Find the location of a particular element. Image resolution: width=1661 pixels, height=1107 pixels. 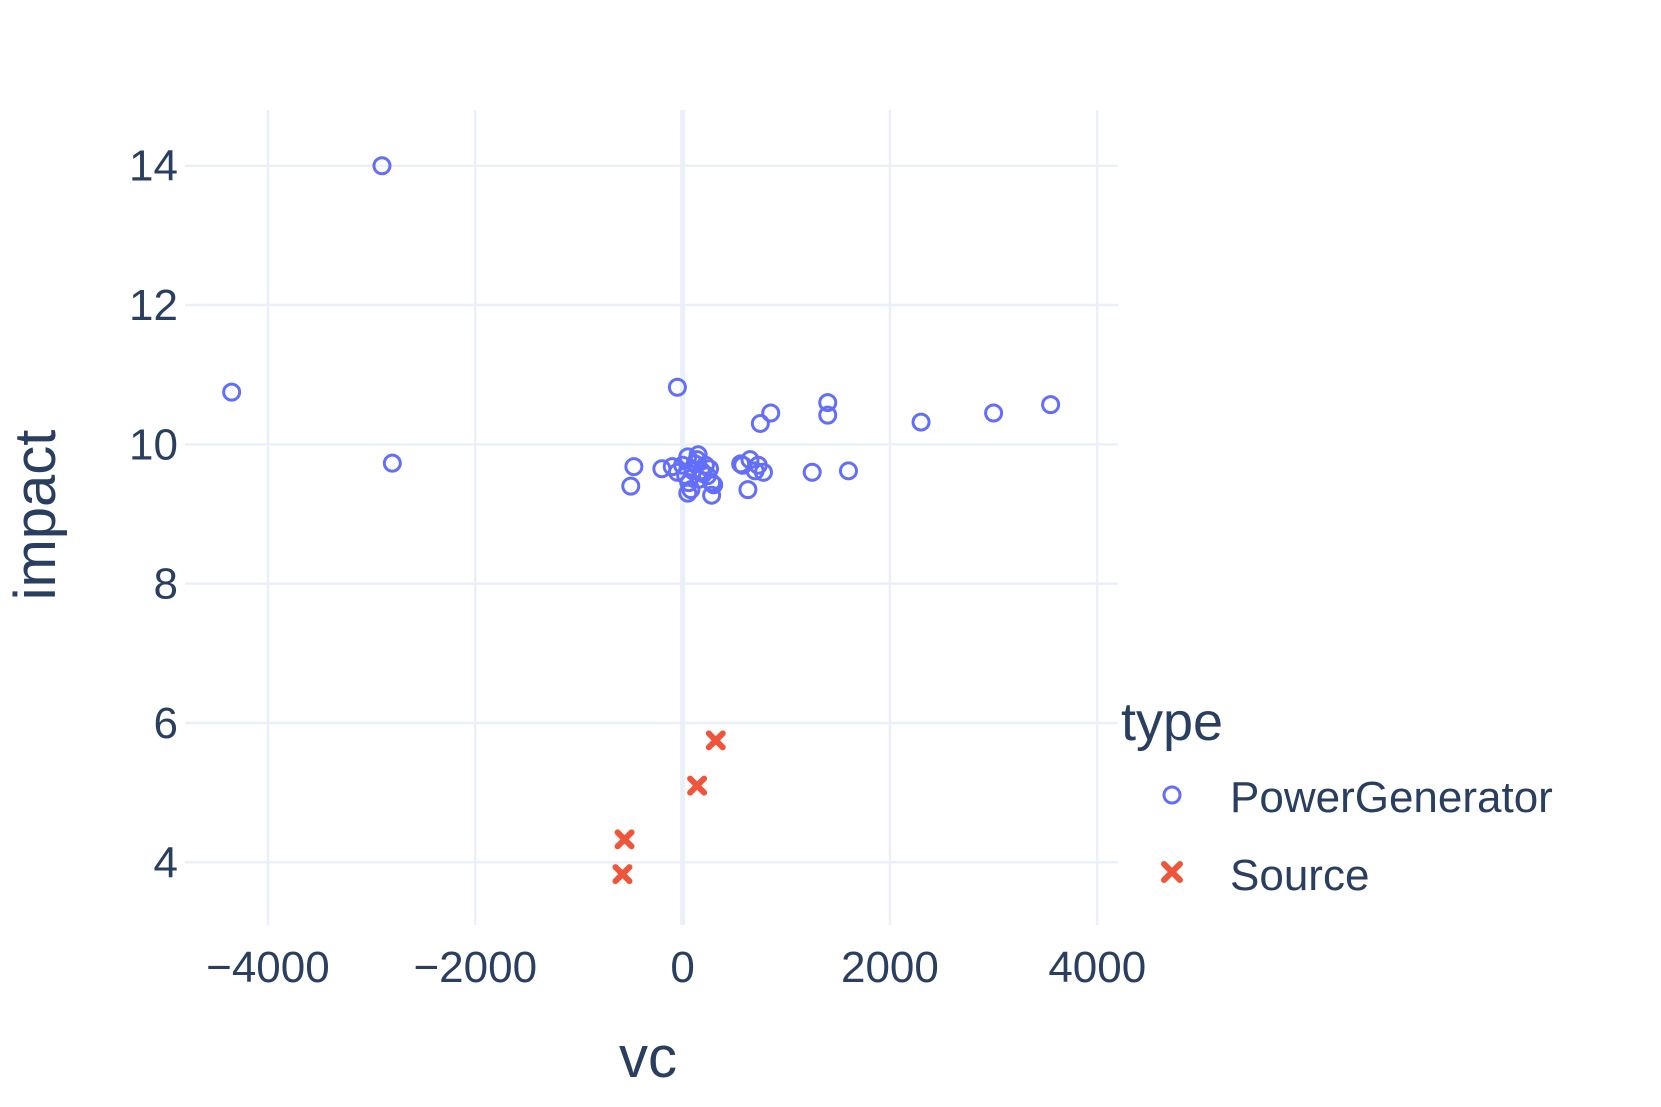

y-axis-ticks: 4 6 8 10 12 14 is located at coordinates (153, 515).